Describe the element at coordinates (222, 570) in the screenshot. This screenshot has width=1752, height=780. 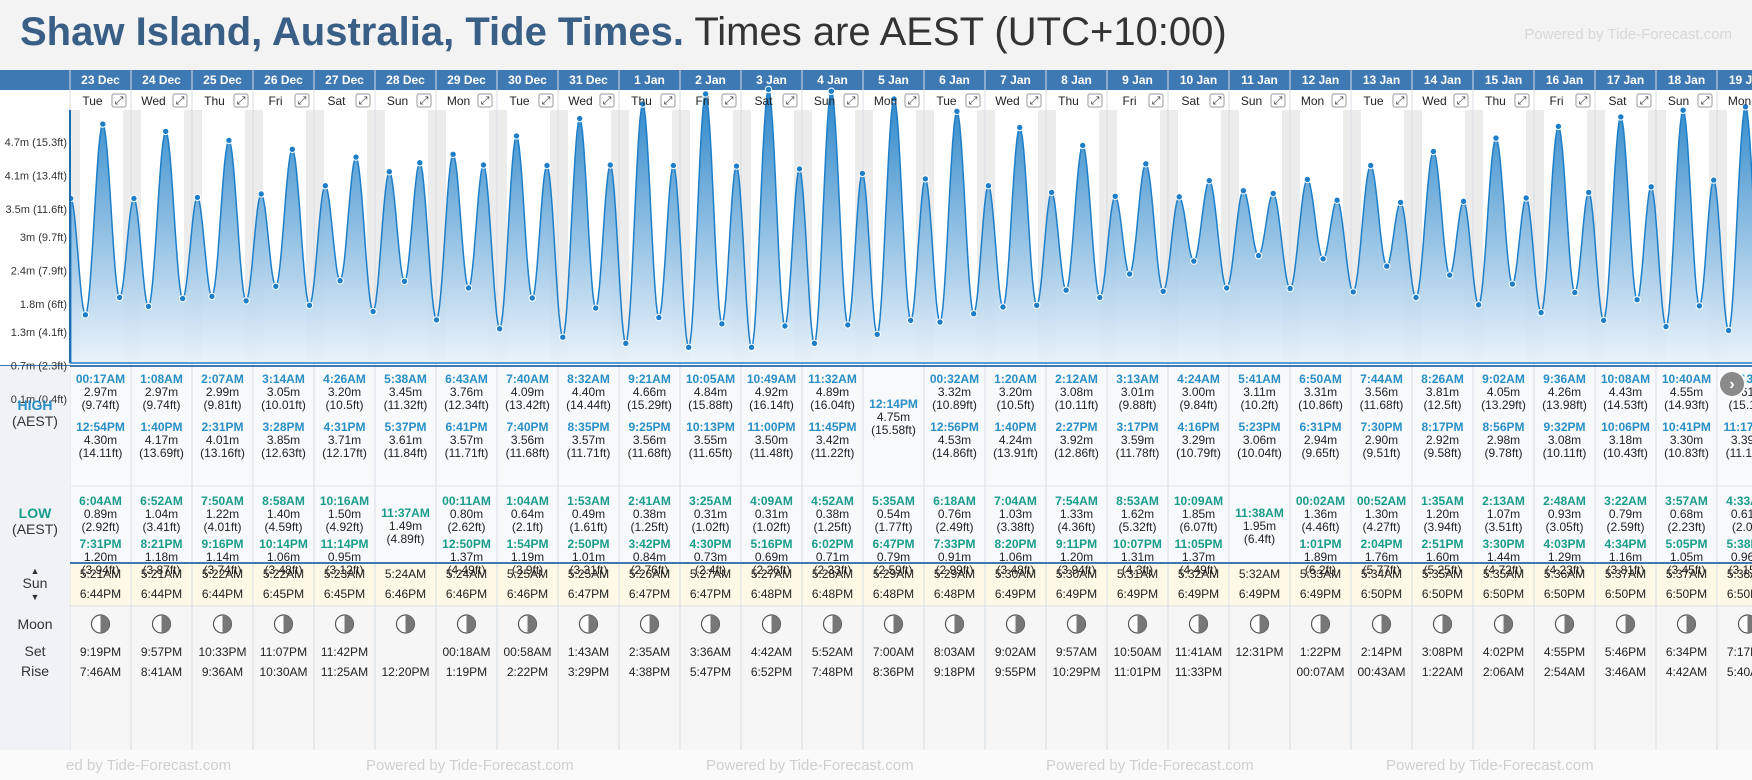
I see `low-tide-feet: (3.74ft)` at that location.